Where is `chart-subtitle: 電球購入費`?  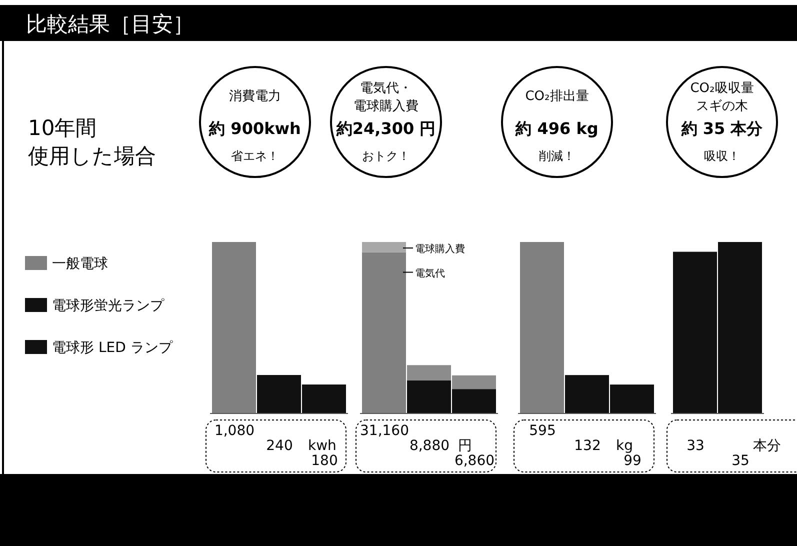 chart-subtitle: 電球購入費 is located at coordinates (386, 106).